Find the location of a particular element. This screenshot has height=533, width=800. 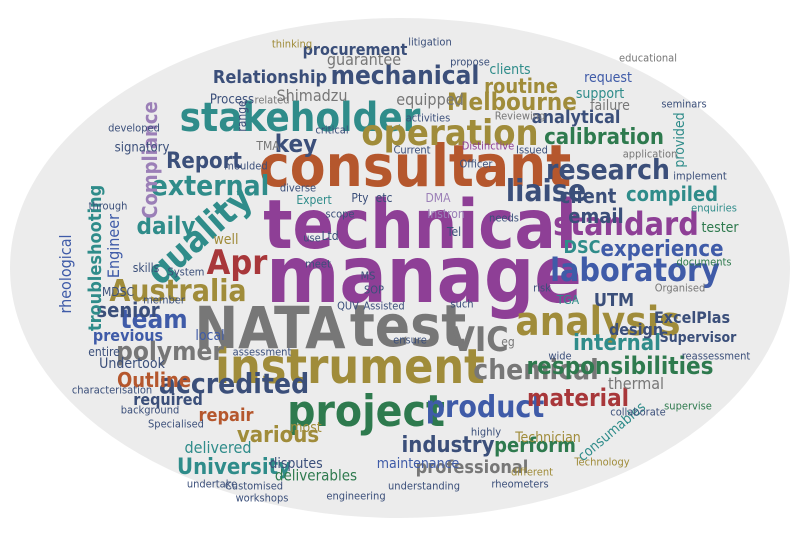

word-tma: TMA is located at coordinates (268, 146).